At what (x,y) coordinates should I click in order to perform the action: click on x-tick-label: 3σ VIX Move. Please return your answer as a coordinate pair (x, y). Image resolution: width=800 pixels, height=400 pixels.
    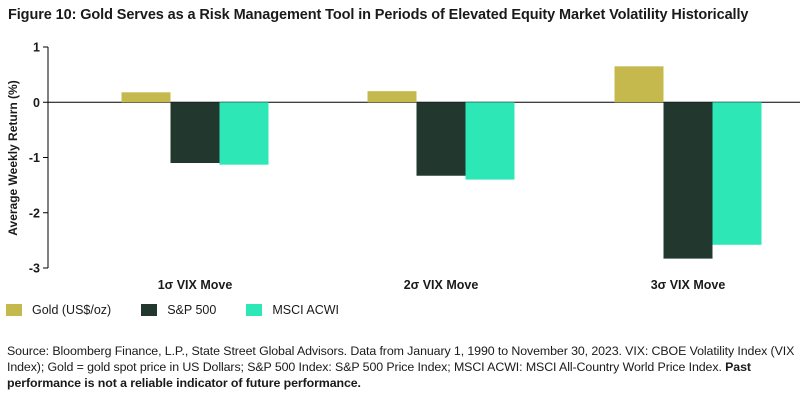
    Looking at the image, I should click on (688, 285).